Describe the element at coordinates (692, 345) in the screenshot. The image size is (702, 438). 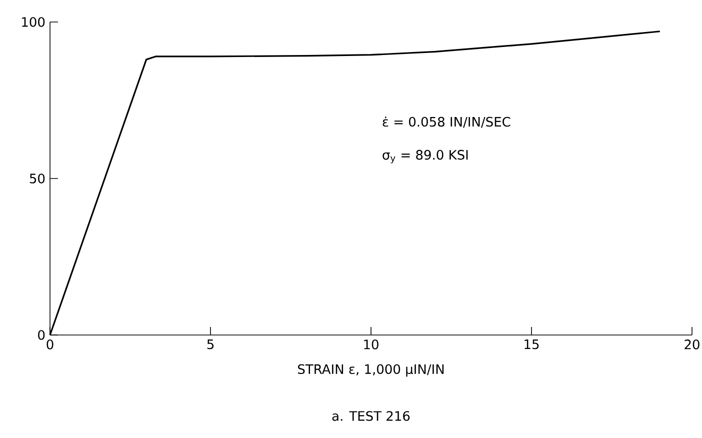
I see `x-tick-label: 20` at that location.